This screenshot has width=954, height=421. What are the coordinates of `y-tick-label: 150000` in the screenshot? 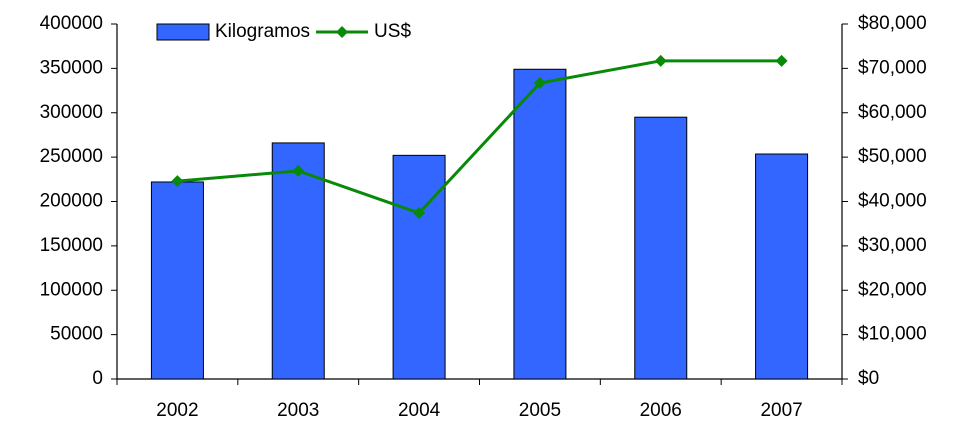 It's located at (71, 245).